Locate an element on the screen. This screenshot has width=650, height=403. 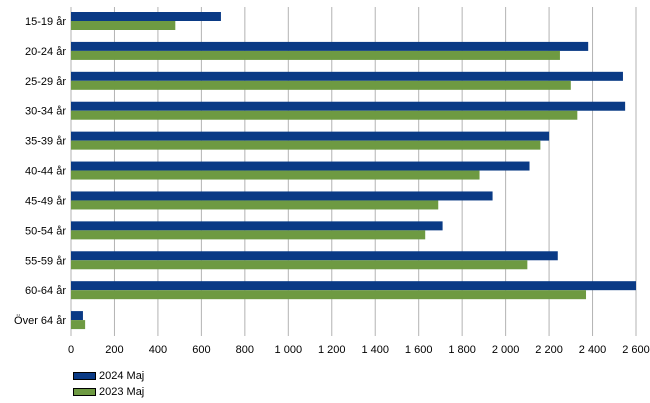
category-label-9: 60-64 år is located at coordinates (45, 291).